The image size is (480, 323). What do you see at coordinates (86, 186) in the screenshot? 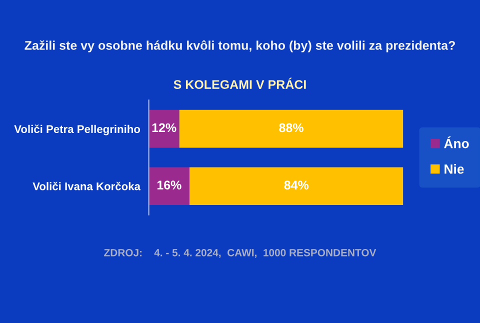
I see `y-tick-label: Voliči Ivana Korčoka` at bounding box center [86, 186].